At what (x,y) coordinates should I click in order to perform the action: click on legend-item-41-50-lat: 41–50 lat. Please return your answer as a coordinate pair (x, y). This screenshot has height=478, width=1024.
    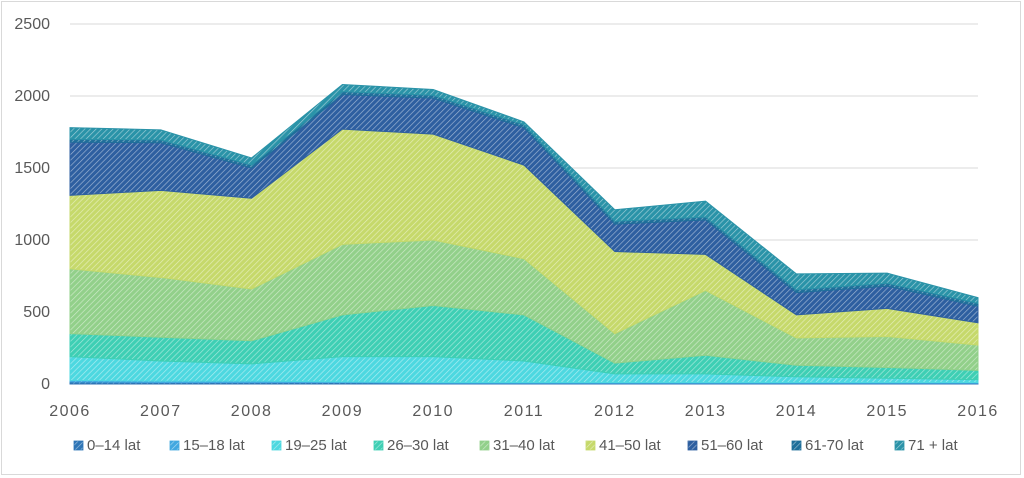
    Looking at the image, I should click on (623, 445).